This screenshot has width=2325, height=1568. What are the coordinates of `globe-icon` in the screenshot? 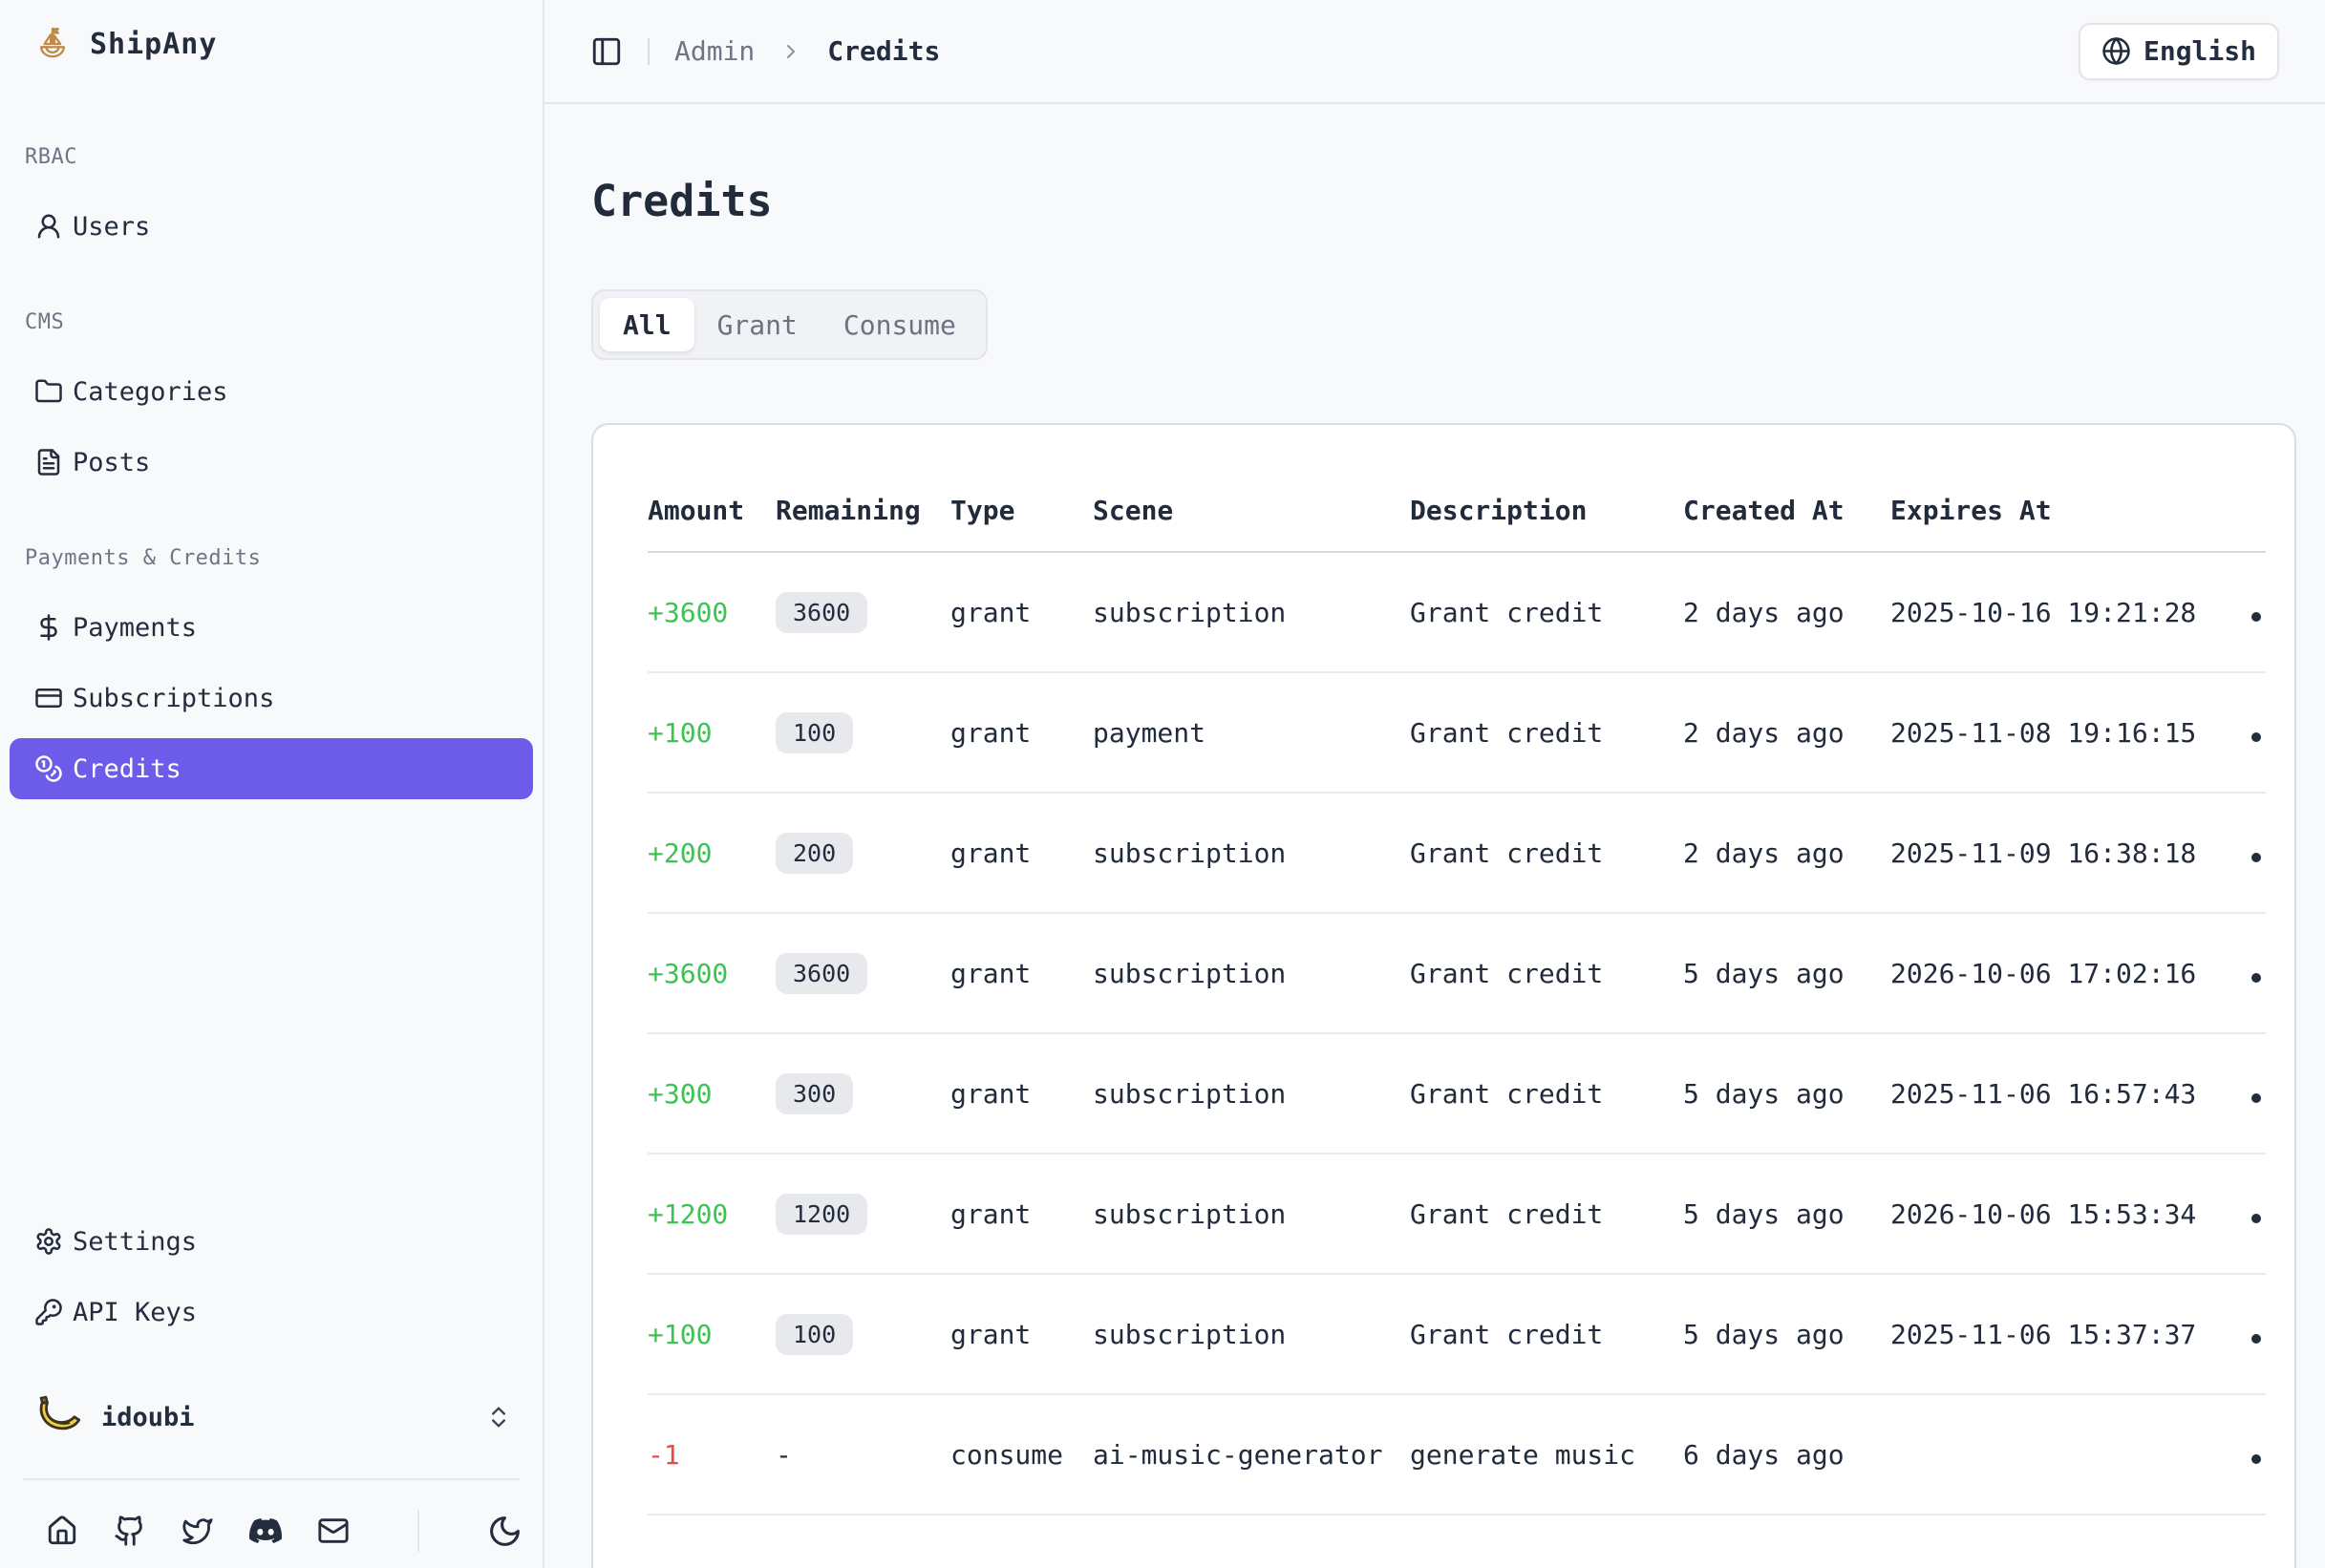 It's located at (2116, 51).